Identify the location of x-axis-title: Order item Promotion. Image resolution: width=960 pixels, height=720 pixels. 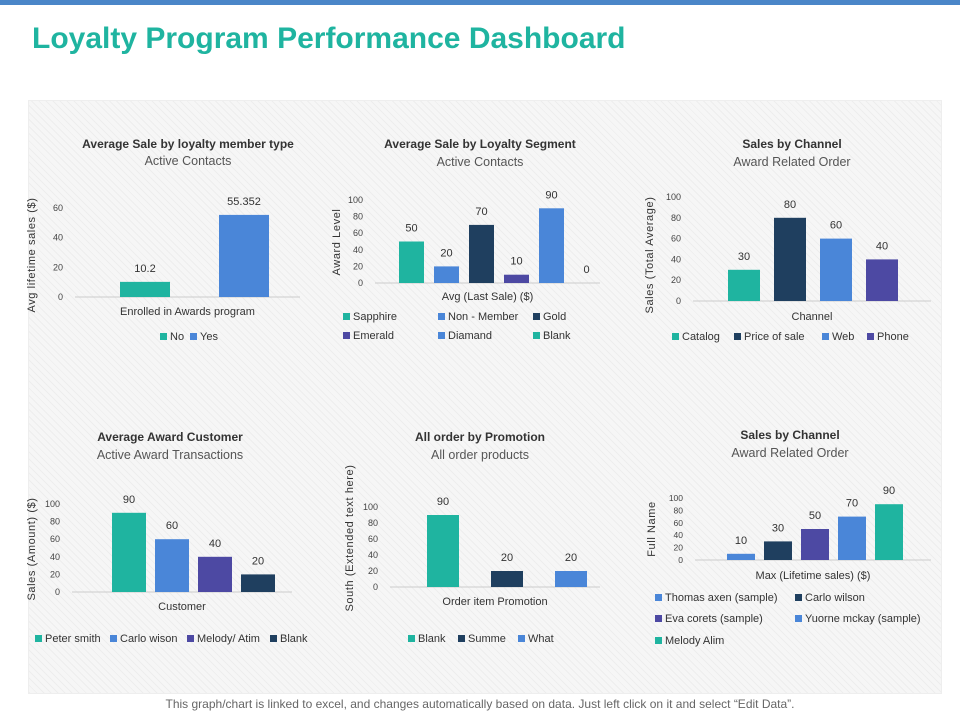
(494, 602).